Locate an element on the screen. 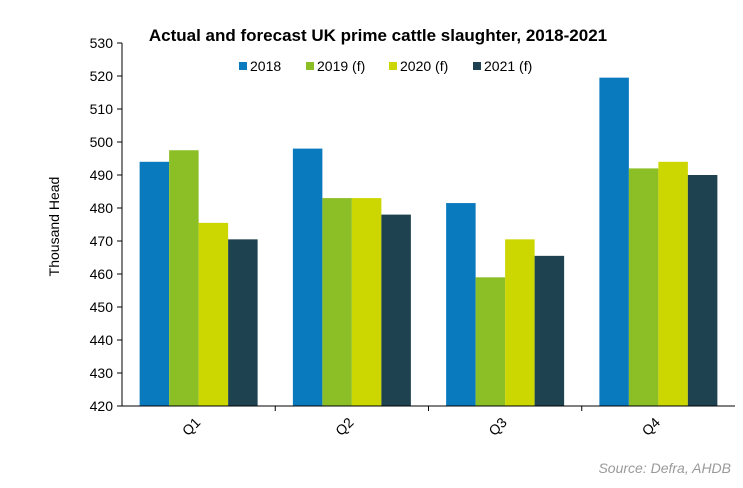 Image resolution: width=743 pixels, height=488 pixels. y-tick-label: 430 is located at coordinates (102, 373).